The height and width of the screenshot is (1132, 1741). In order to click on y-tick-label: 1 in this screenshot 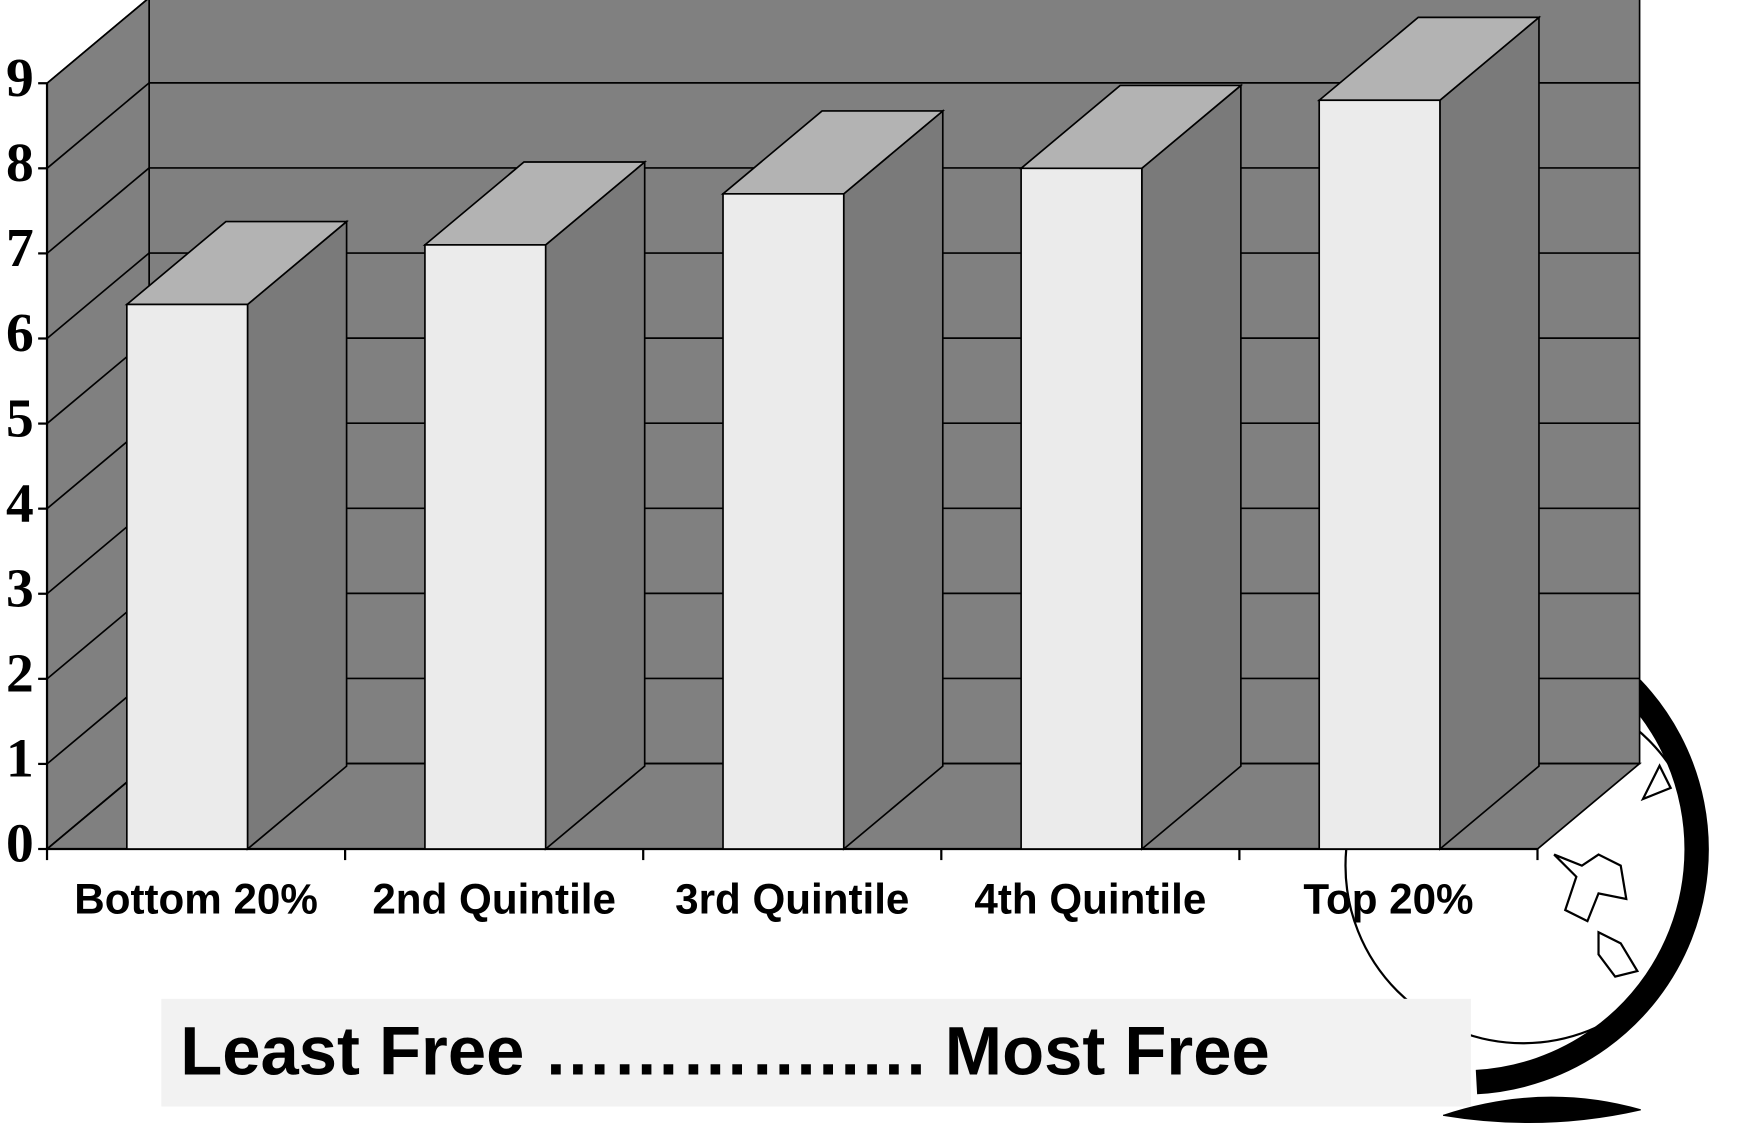, I will do `click(20, 759)`.